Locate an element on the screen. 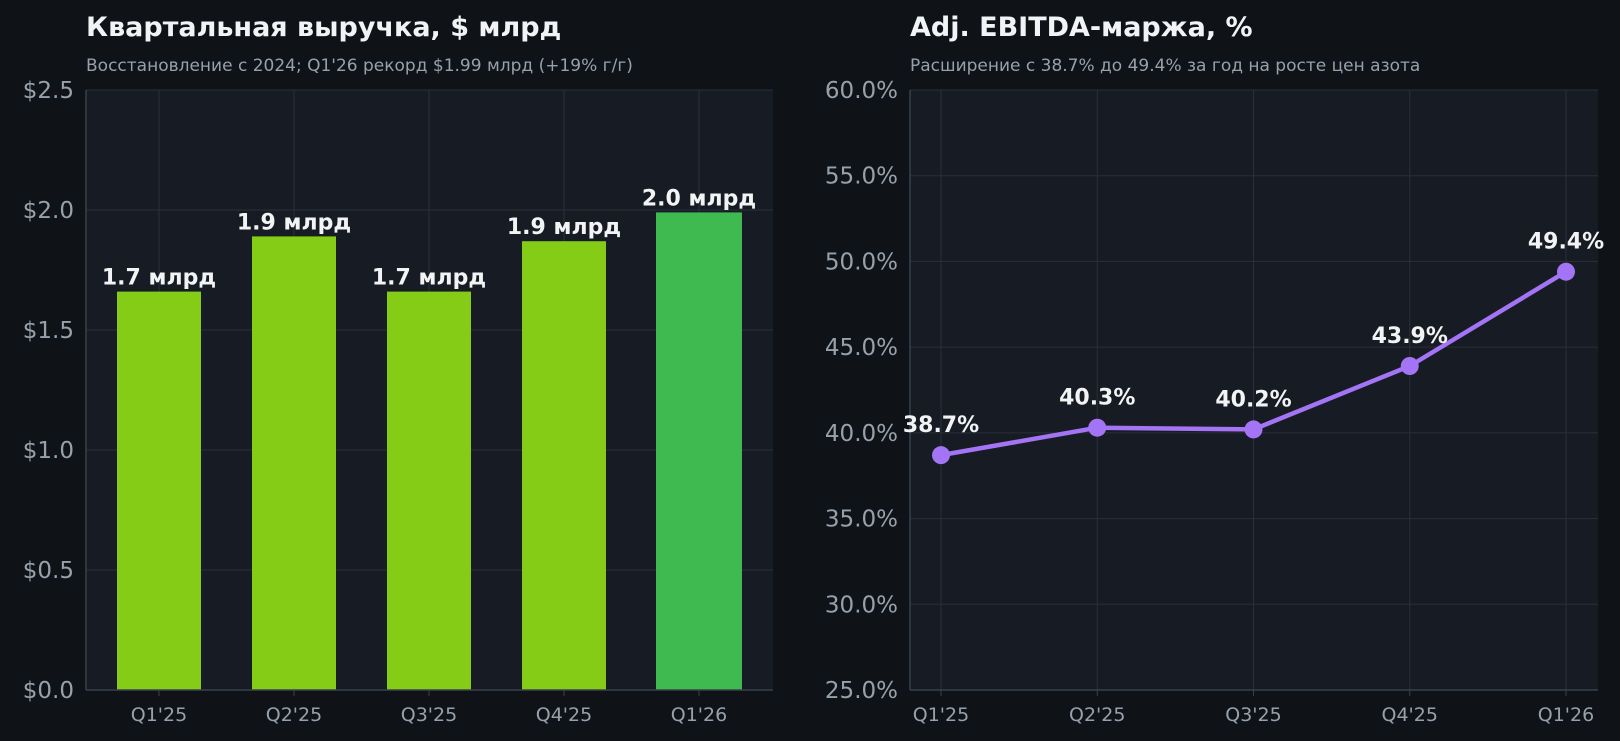  ebitda-data-label: 38.7% is located at coordinates (941, 425).